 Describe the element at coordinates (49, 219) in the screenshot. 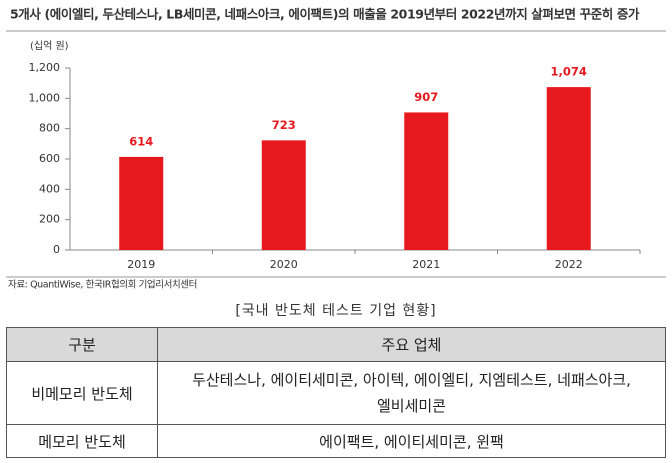

I see `y-tick-label: 200` at that location.